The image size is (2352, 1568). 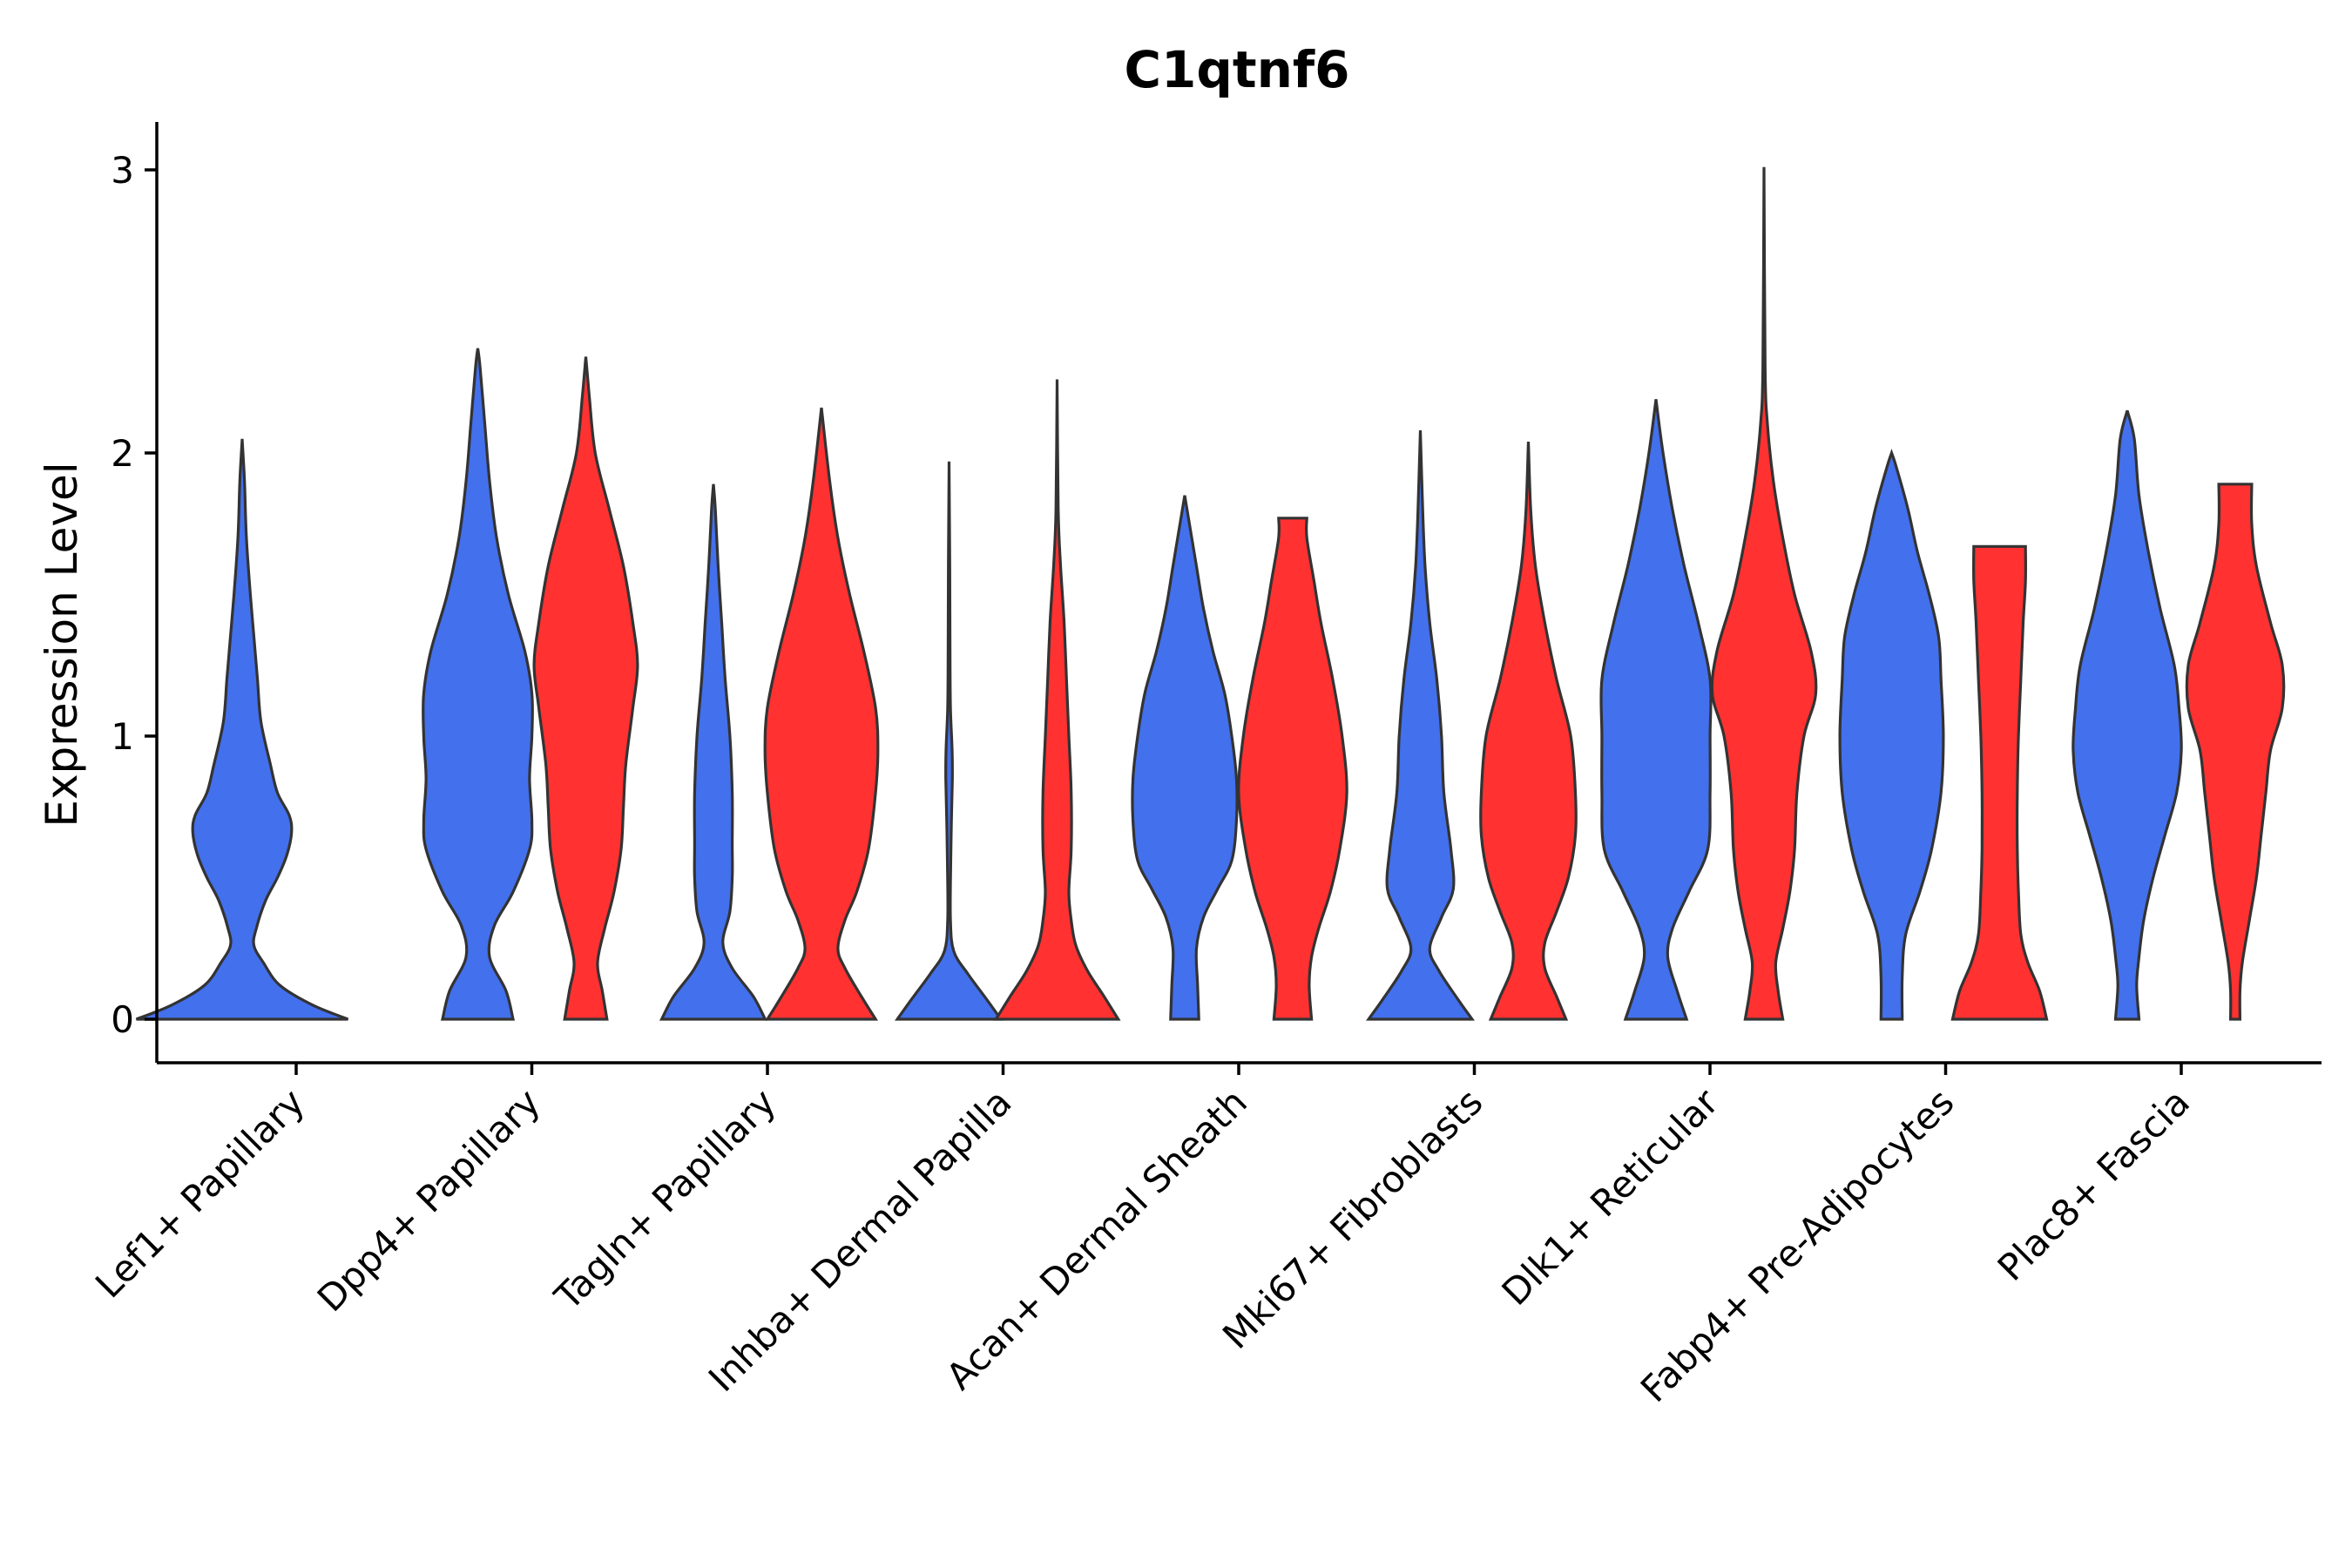 I want to click on x-tick-label: Lef1+ Papillary, so click(x=200, y=1193).